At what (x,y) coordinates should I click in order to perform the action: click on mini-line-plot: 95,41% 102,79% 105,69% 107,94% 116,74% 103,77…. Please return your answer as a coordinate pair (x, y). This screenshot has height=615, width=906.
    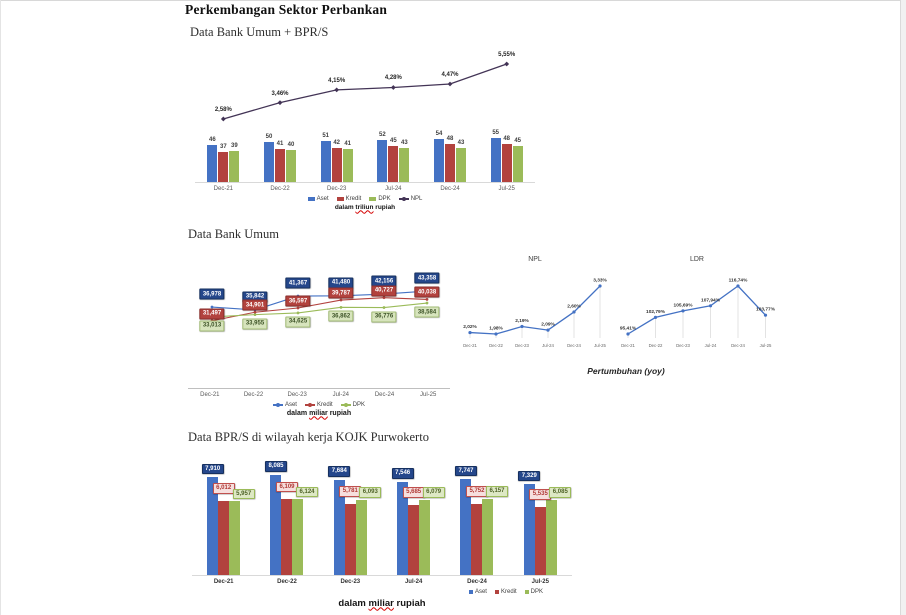
    Looking at the image, I should click on (698, 313).